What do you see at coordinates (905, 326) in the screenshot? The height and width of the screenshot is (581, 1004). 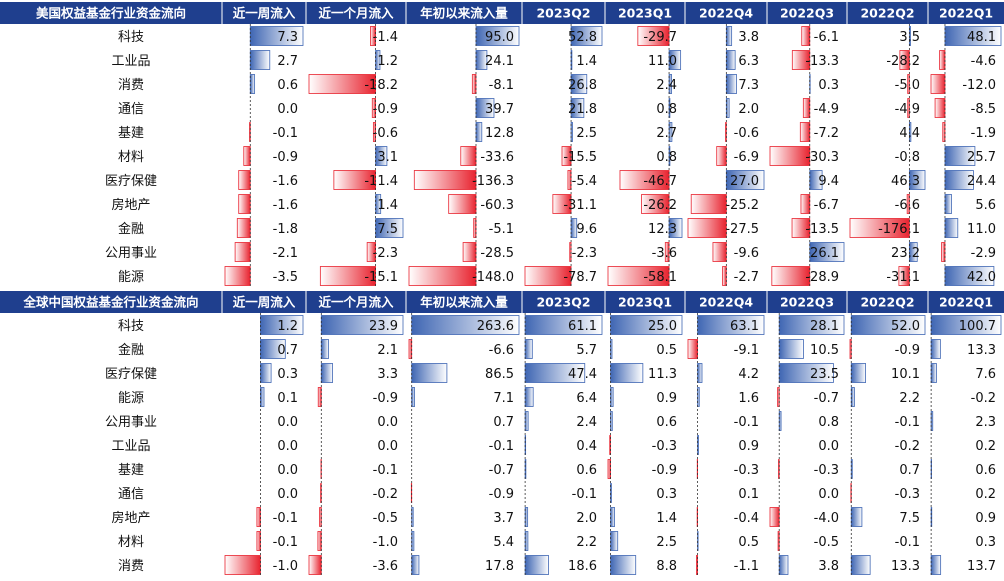 I see `data-label: 52.0` at bounding box center [905, 326].